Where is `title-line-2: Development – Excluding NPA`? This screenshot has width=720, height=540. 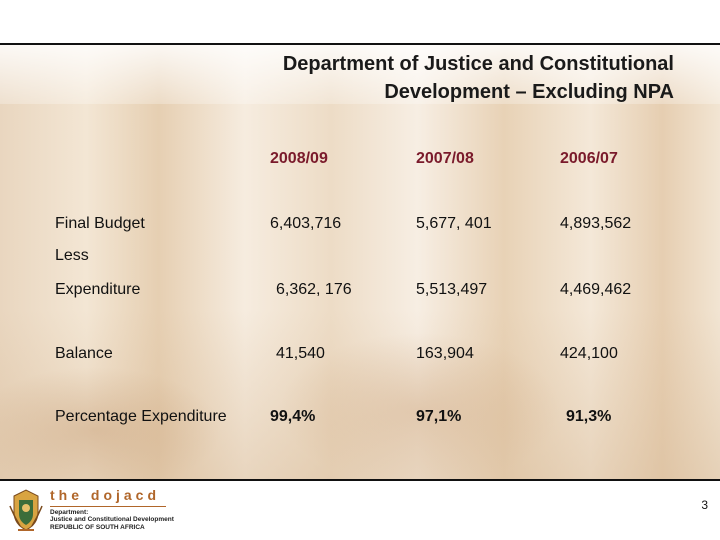 title-line-2: Development – Excluding NPA is located at coordinates (529, 92).